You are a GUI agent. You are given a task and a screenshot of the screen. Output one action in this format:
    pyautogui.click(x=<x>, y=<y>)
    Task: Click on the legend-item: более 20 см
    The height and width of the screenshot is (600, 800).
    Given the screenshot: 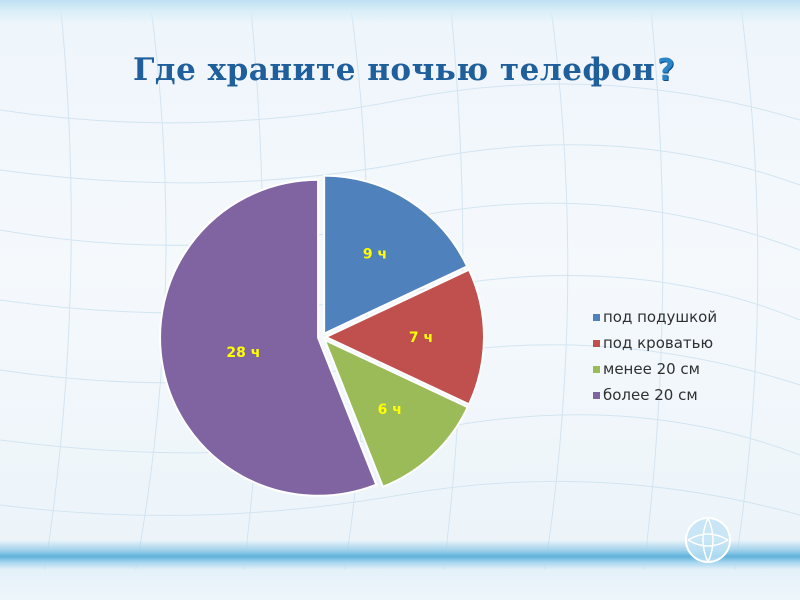 What is the action you would take?
    pyautogui.click(x=693, y=395)
    